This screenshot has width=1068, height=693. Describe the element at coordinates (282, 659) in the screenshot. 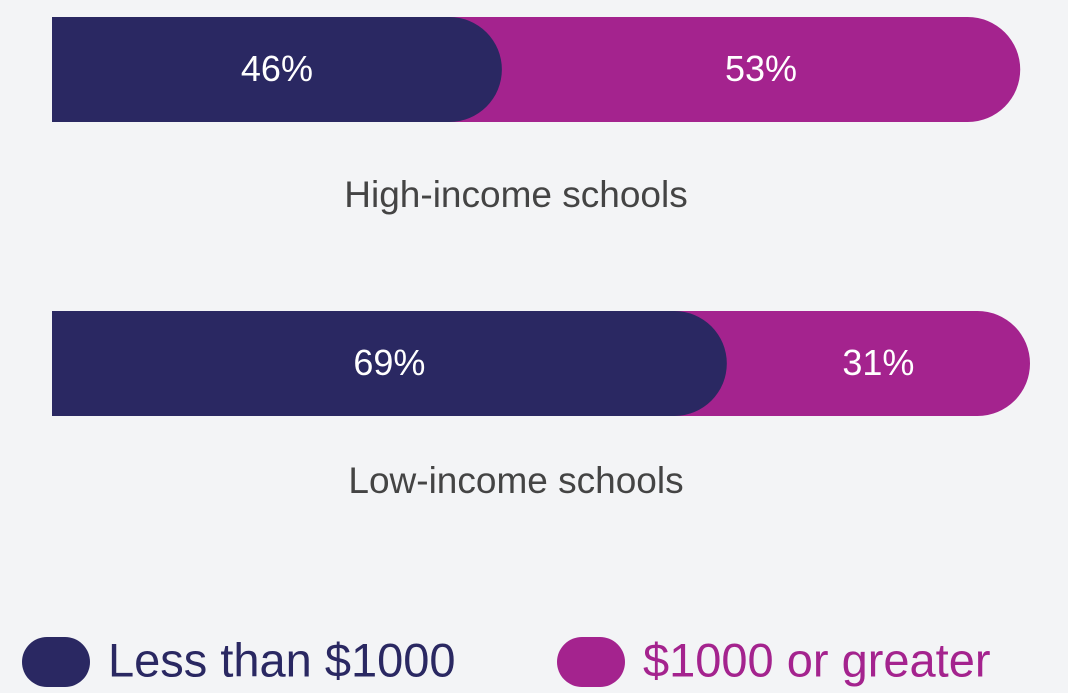

I see `legend-label: Less than $1000` at that location.